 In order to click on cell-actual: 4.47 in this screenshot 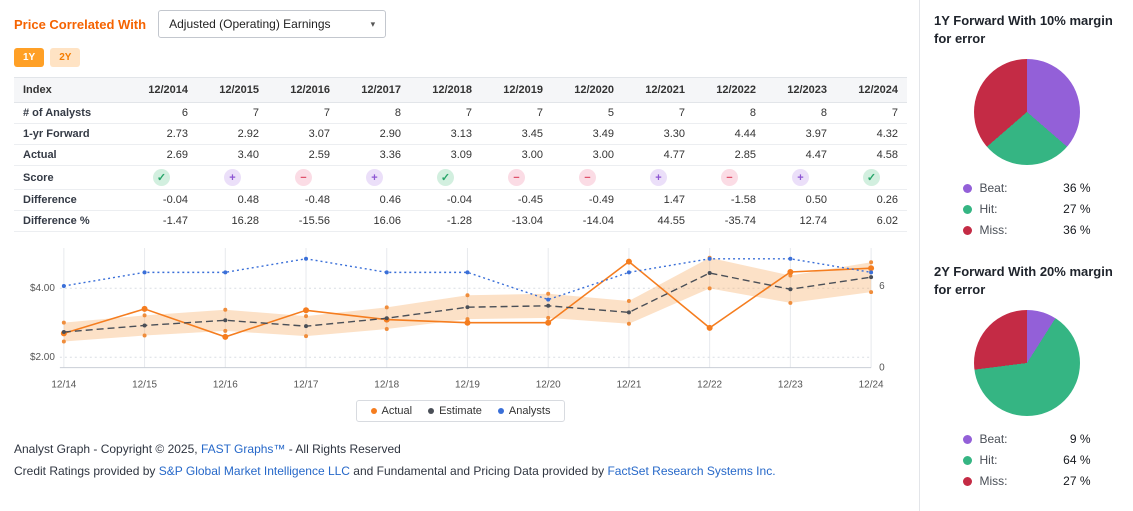, I will do `click(800, 155)`.